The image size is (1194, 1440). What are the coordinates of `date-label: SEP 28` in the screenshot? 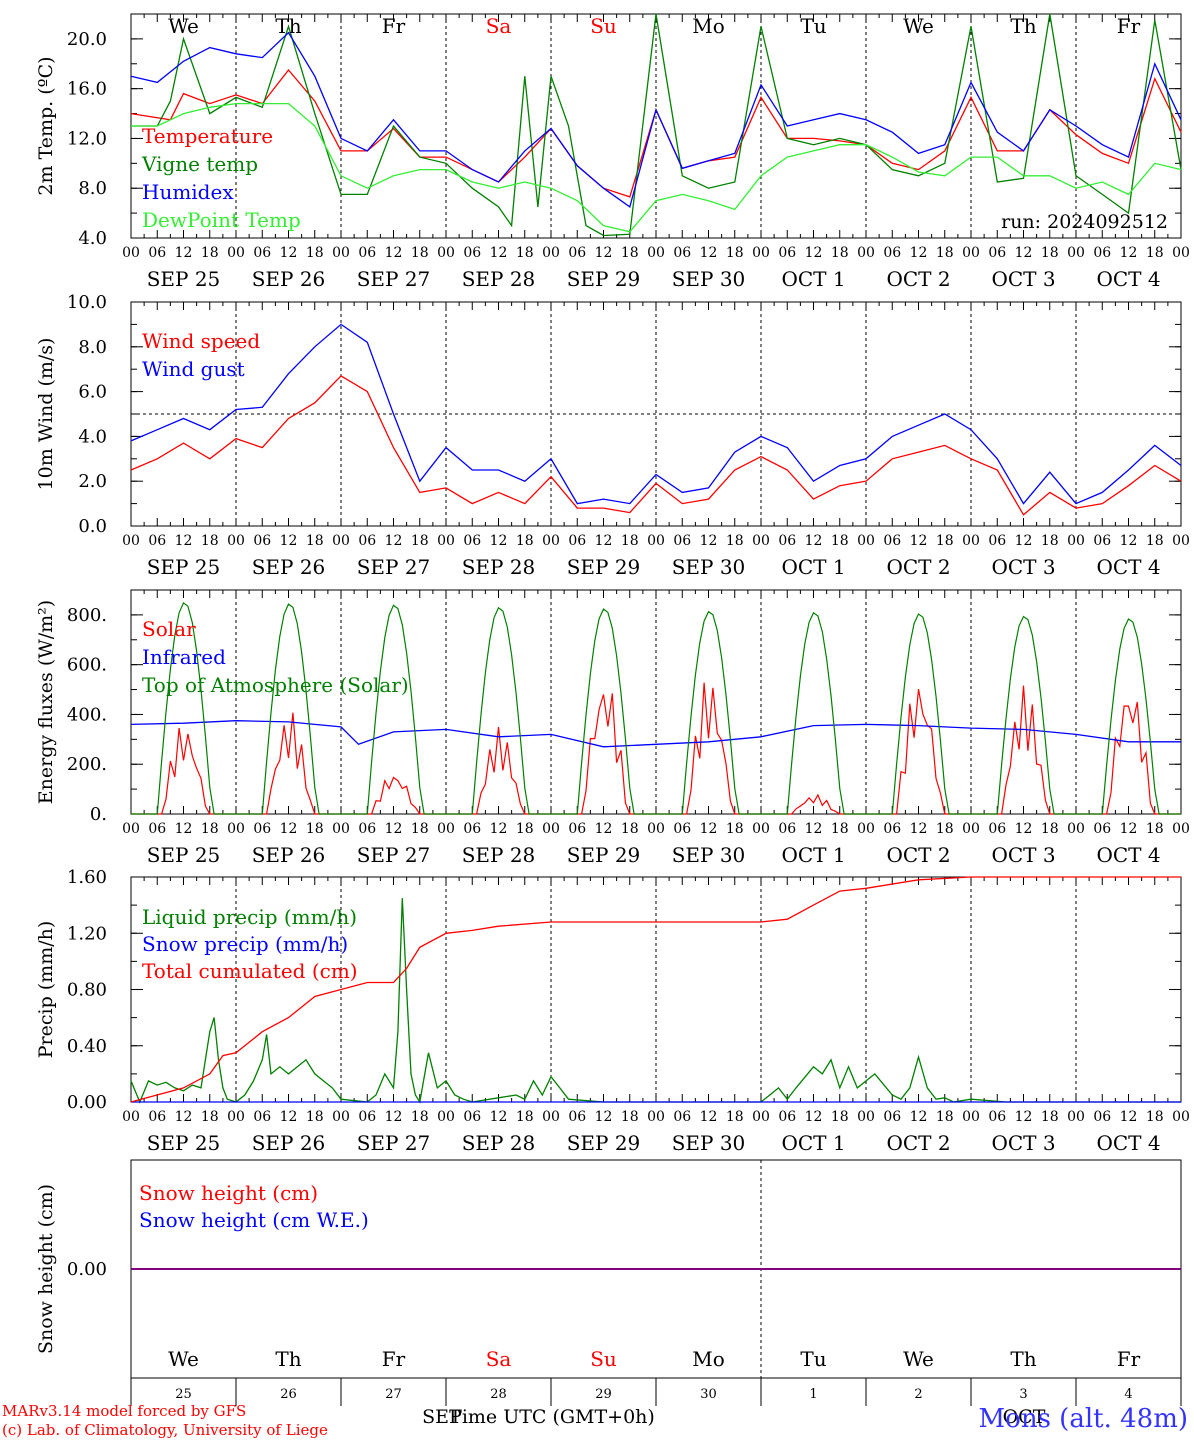 It's located at (499, 1143).